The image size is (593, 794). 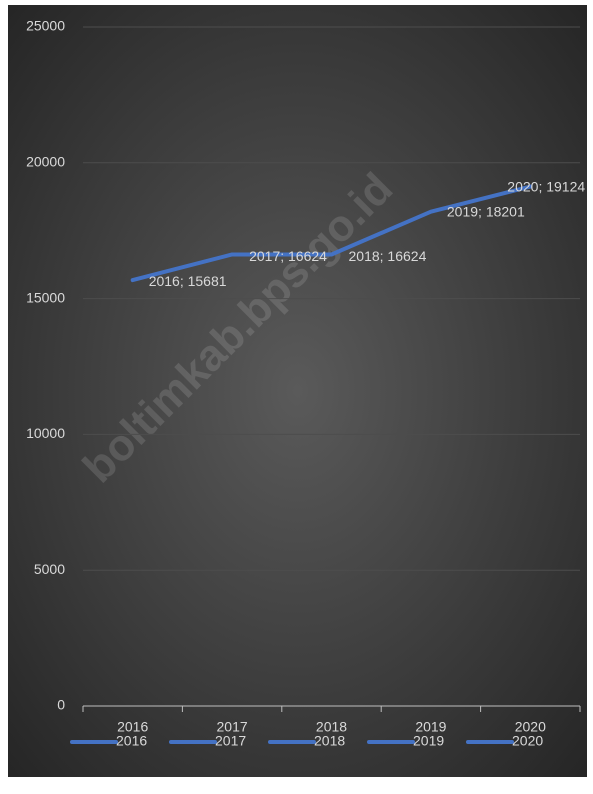 What do you see at coordinates (45, 297) in the screenshot?
I see `y-tick-label: 15000` at bounding box center [45, 297].